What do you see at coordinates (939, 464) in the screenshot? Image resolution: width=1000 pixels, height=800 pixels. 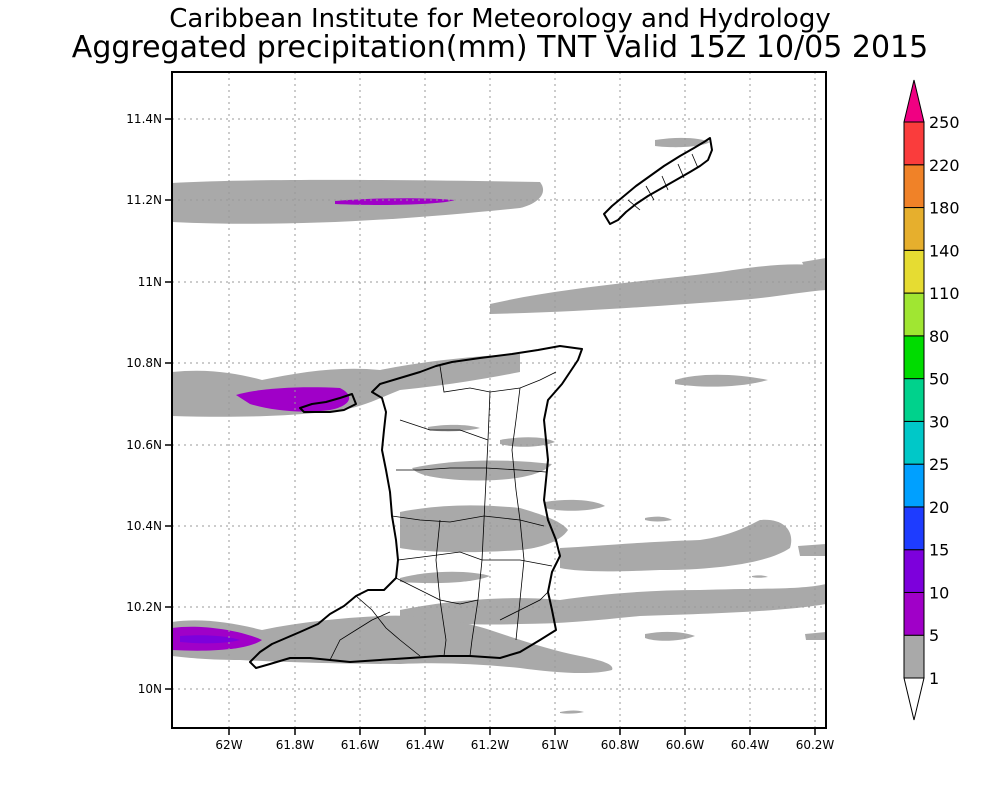 I see `colorbar-label: 25` at bounding box center [939, 464].